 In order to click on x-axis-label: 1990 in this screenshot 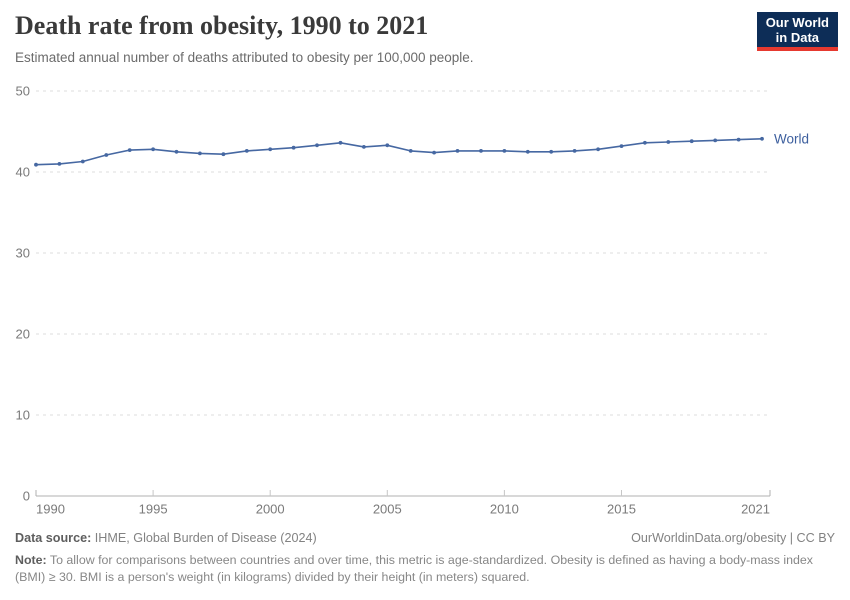, I will do `click(50, 509)`.